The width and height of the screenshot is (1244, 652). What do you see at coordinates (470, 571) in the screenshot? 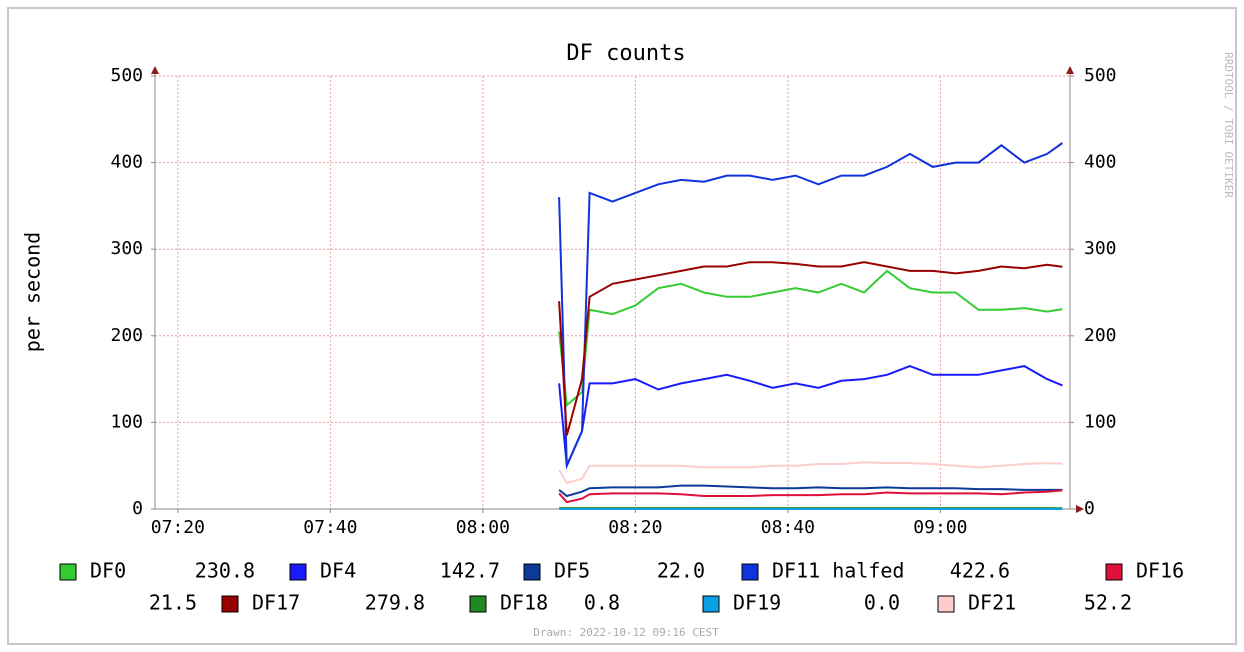
I see `legend-value: 142.7` at bounding box center [470, 571].